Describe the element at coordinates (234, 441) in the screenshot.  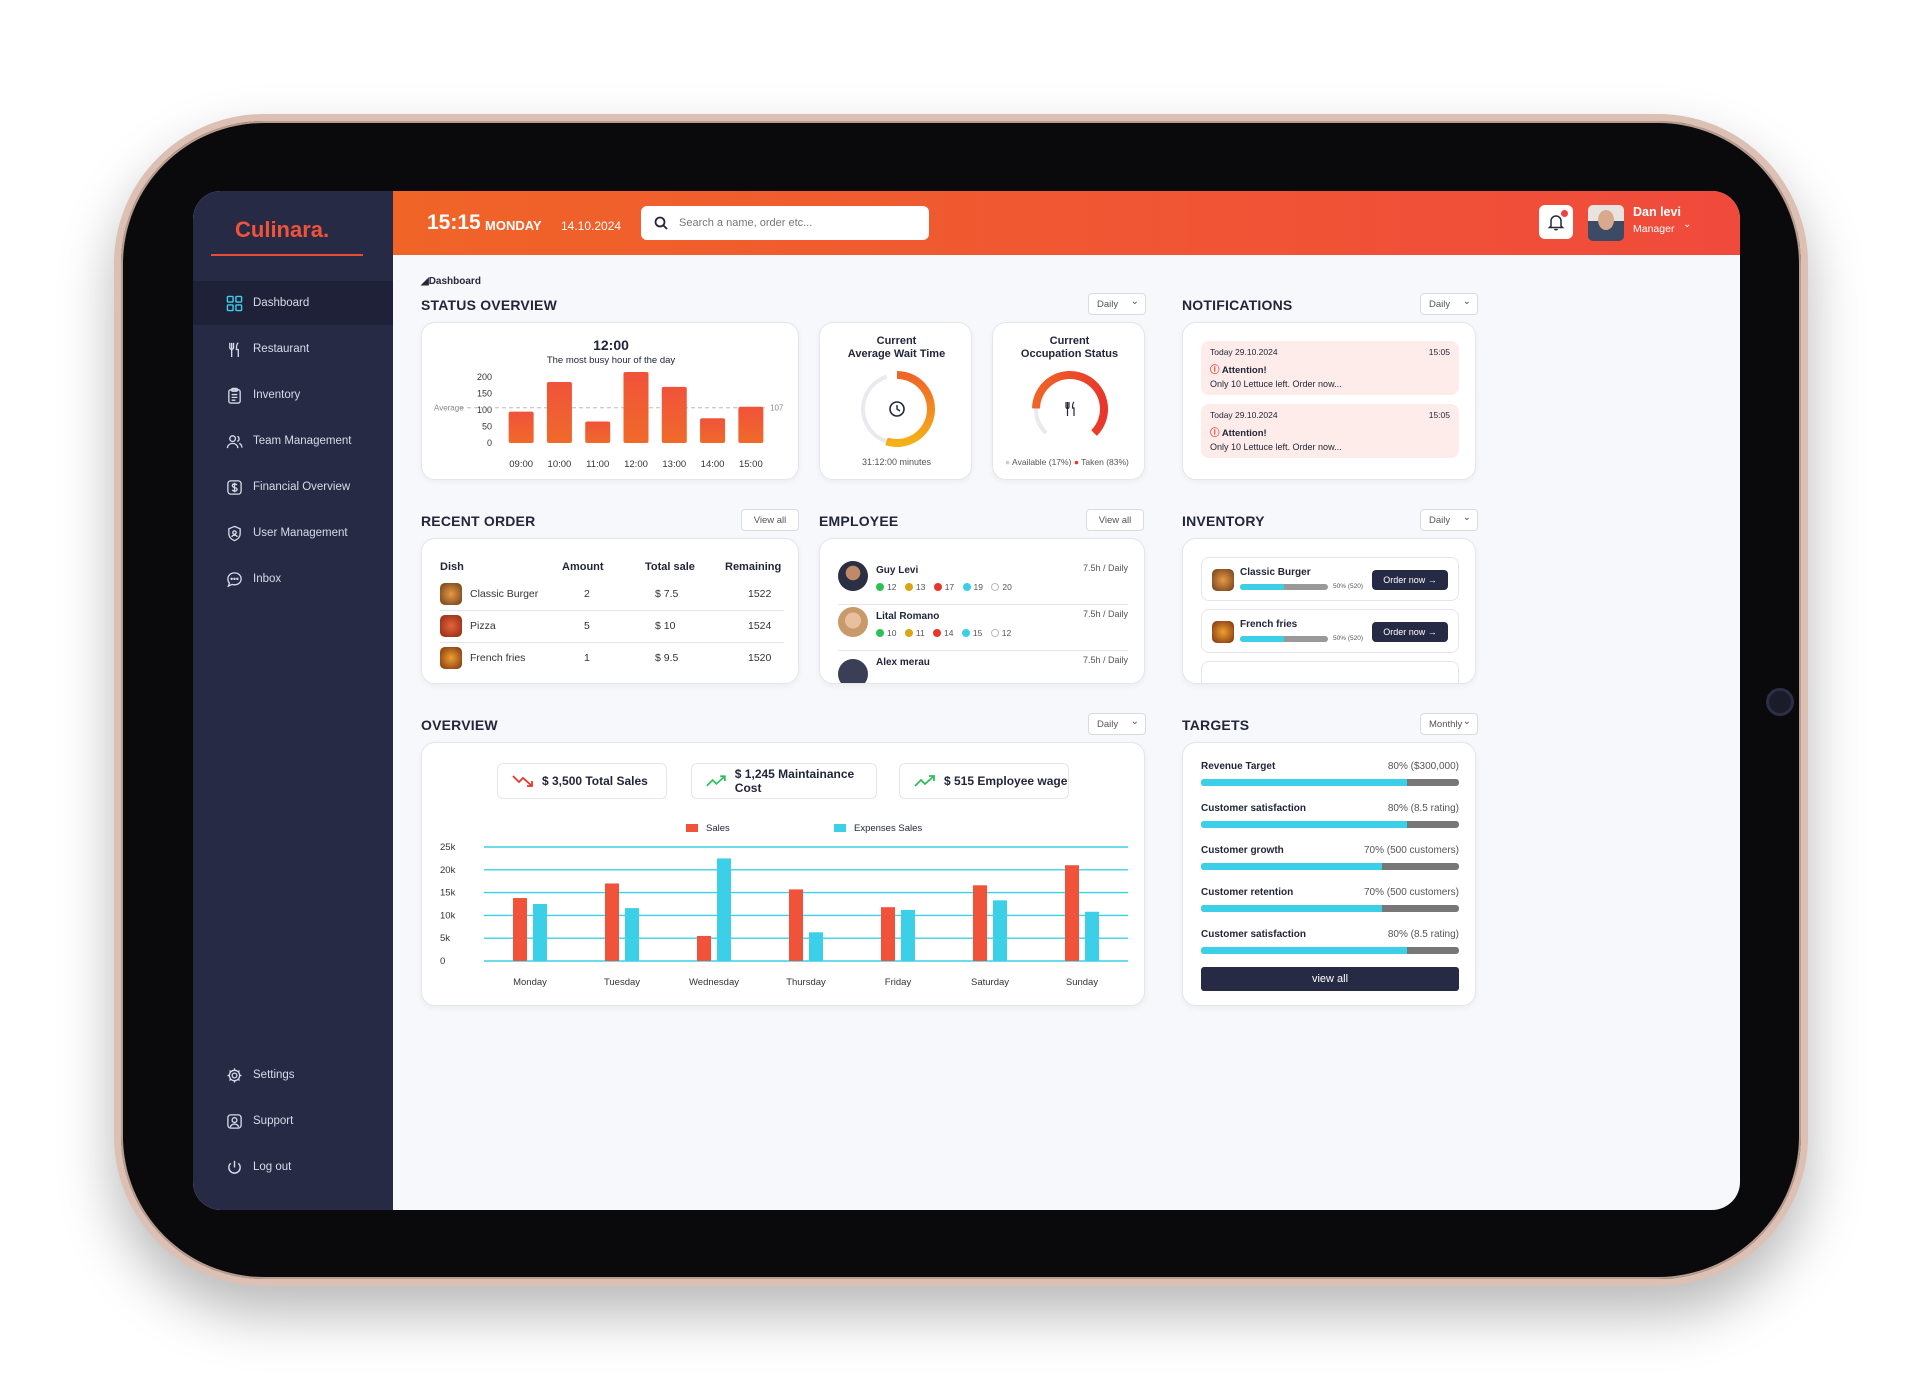
I see `users-icon` at that location.